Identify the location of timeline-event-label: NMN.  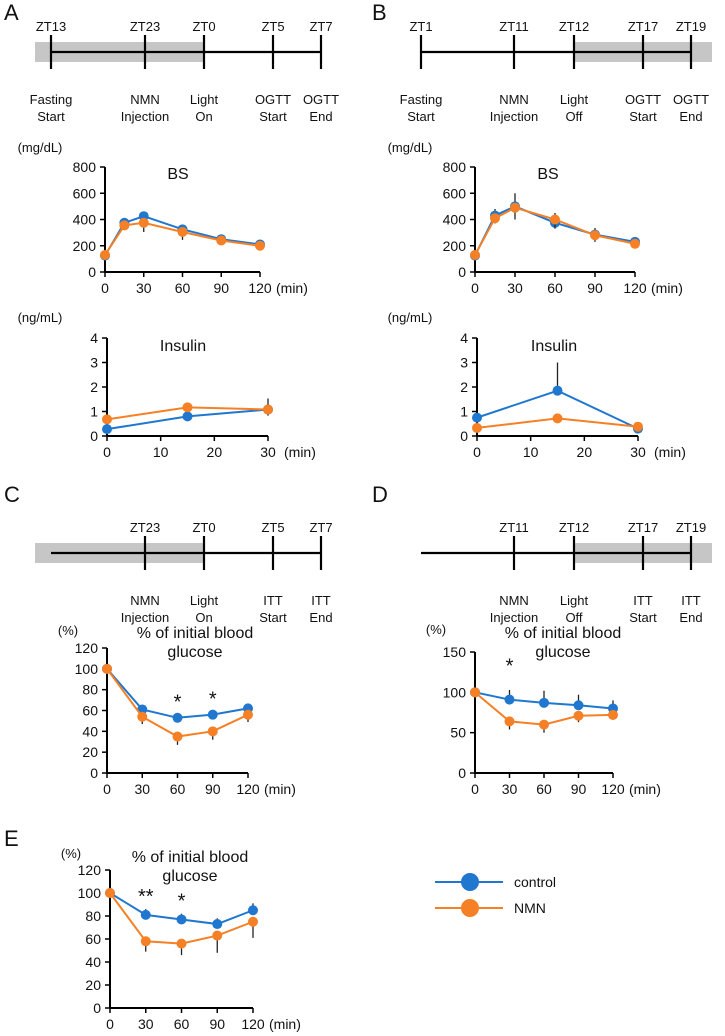
(514, 99).